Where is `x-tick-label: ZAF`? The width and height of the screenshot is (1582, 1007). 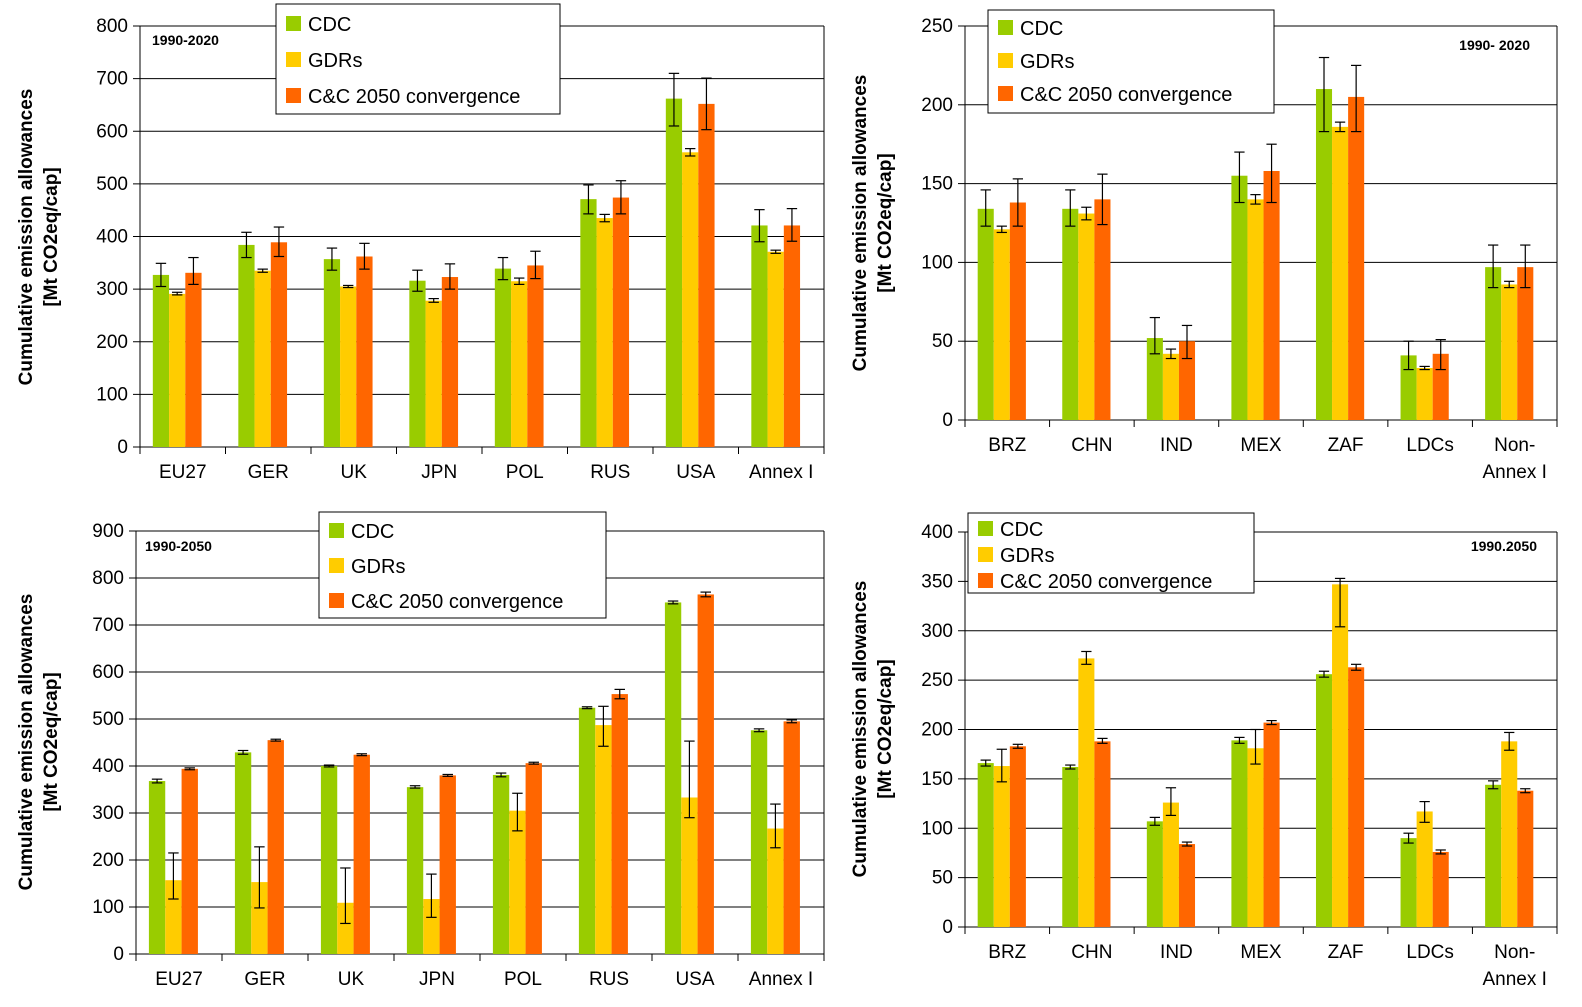 x-tick-label: ZAF is located at coordinates (1346, 445).